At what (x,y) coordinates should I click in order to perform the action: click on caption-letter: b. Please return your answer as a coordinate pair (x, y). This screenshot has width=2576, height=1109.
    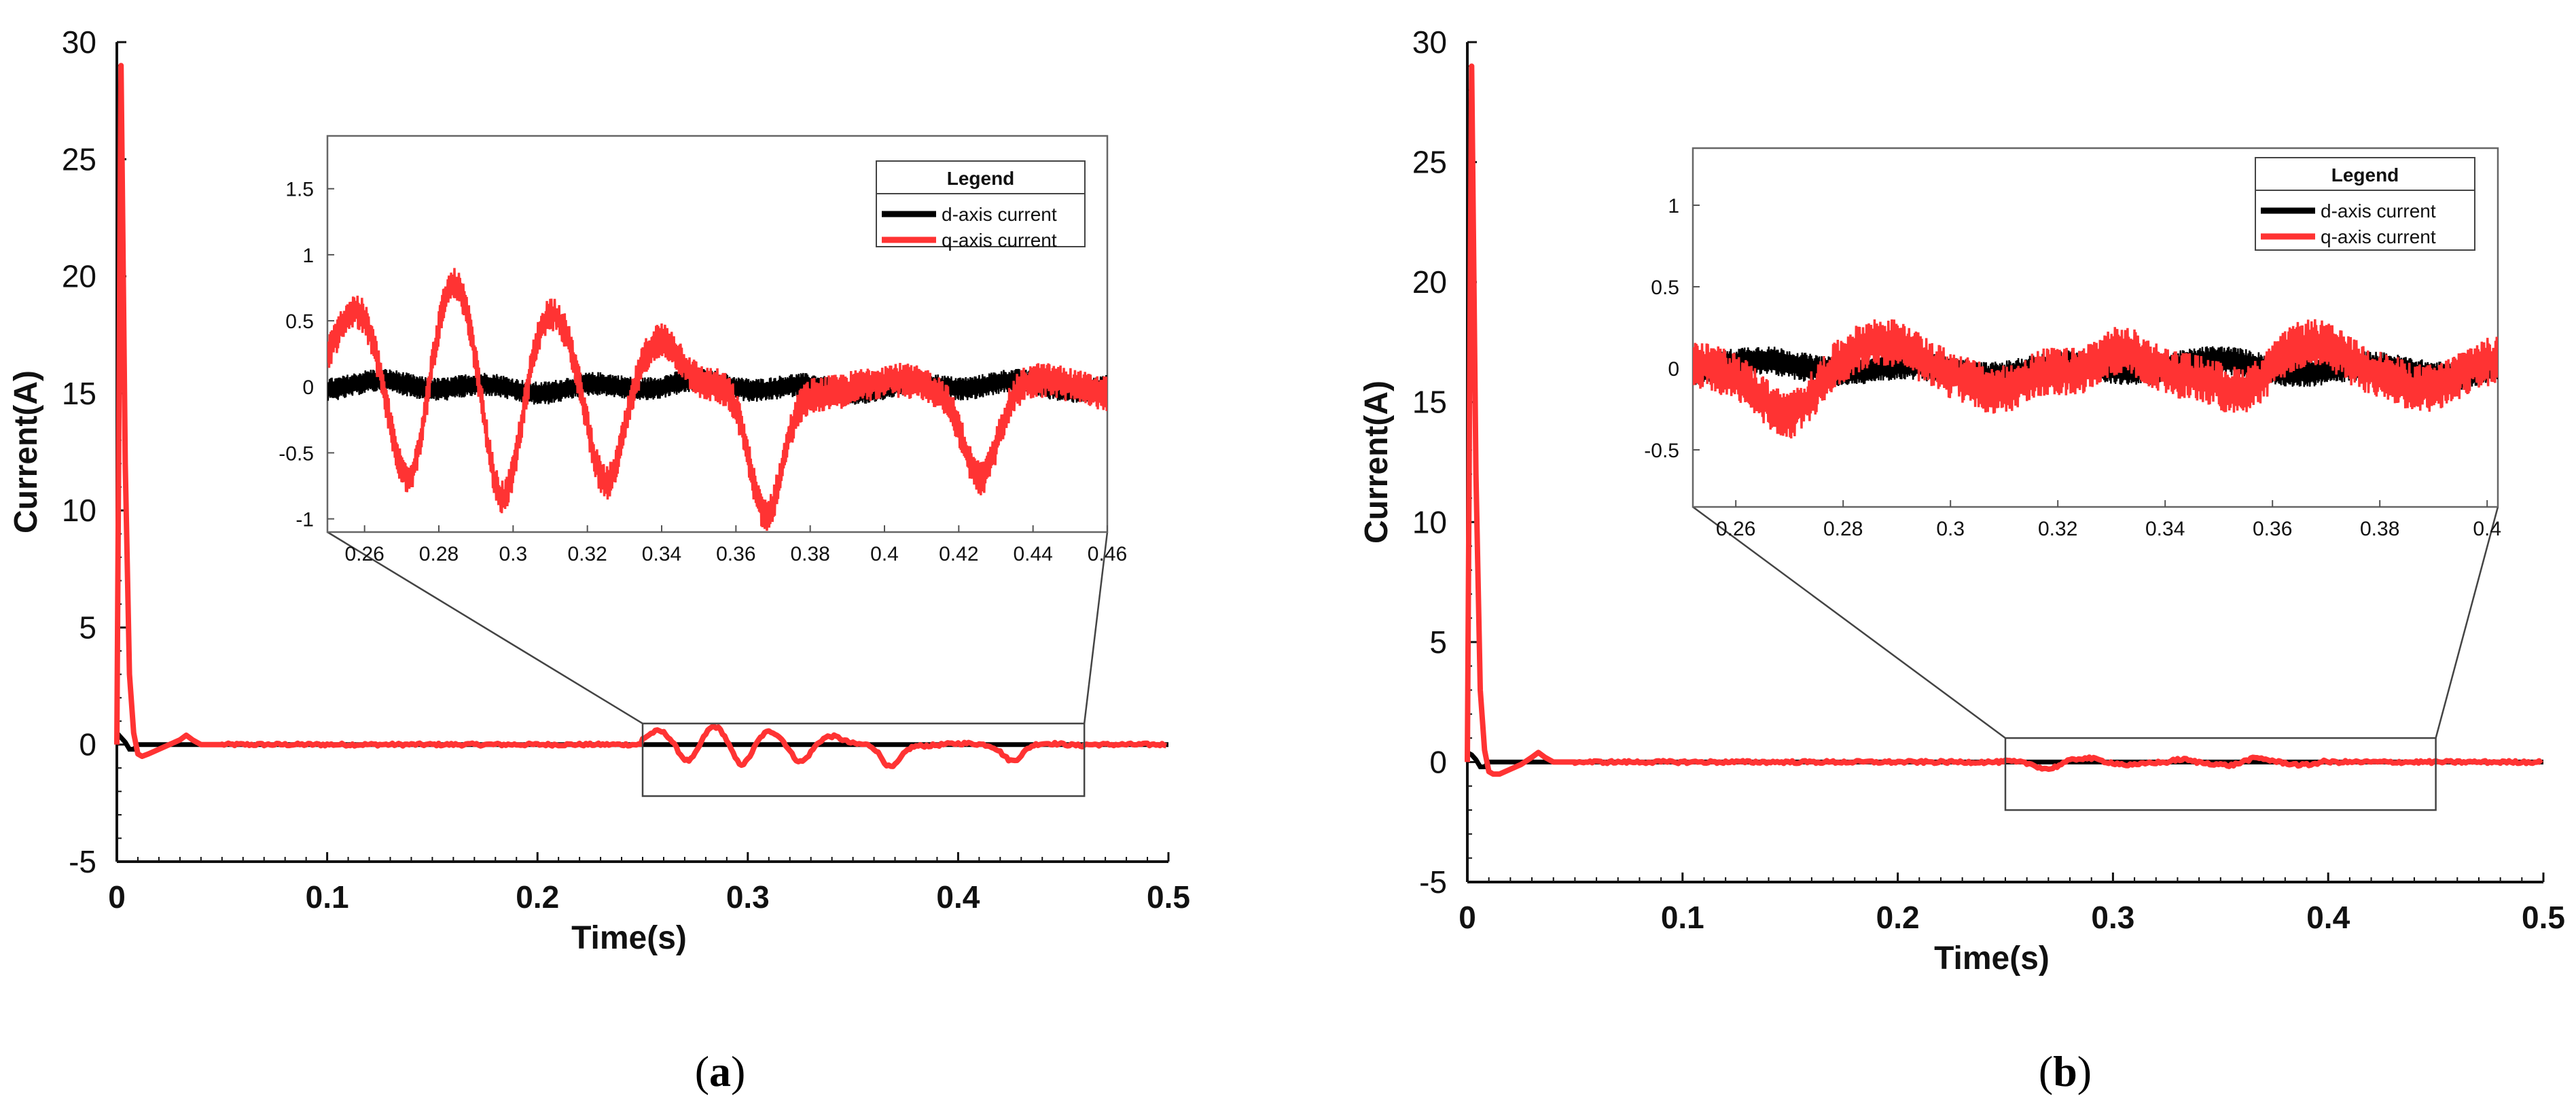
    Looking at the image, I should click on (2065, 1071).